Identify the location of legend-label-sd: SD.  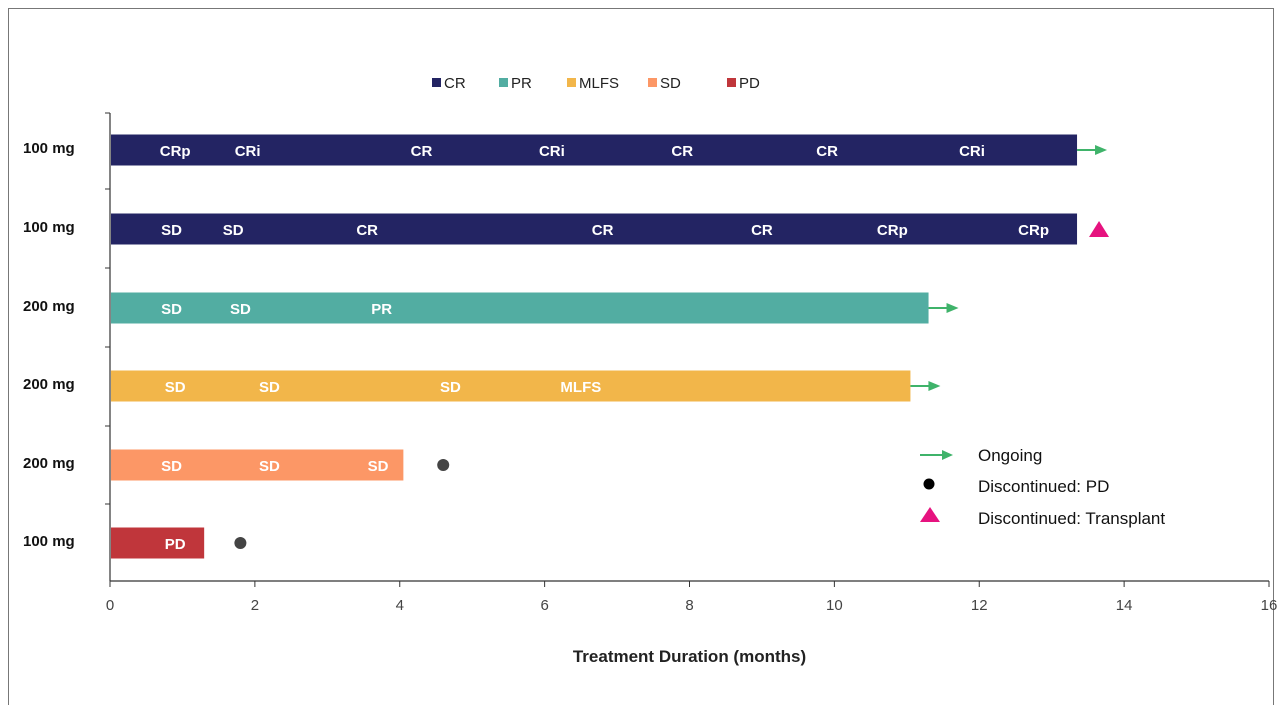
(670, 83).